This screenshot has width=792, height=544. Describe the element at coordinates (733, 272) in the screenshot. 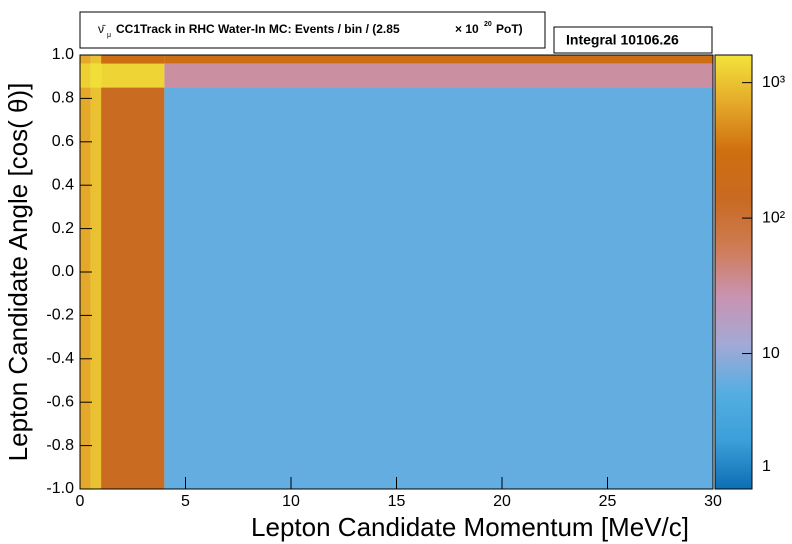

I see `colorbar` at that location.